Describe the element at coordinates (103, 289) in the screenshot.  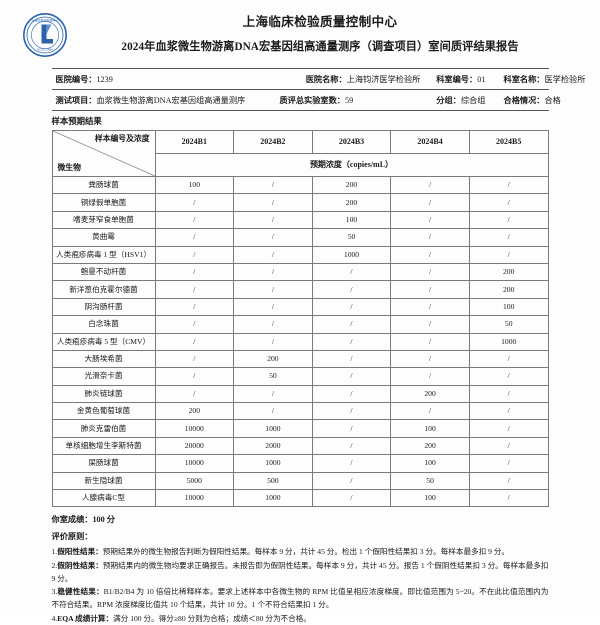
I see `microorganism-name-cell: 新洋葱伯克霍尔德菌` at that location.